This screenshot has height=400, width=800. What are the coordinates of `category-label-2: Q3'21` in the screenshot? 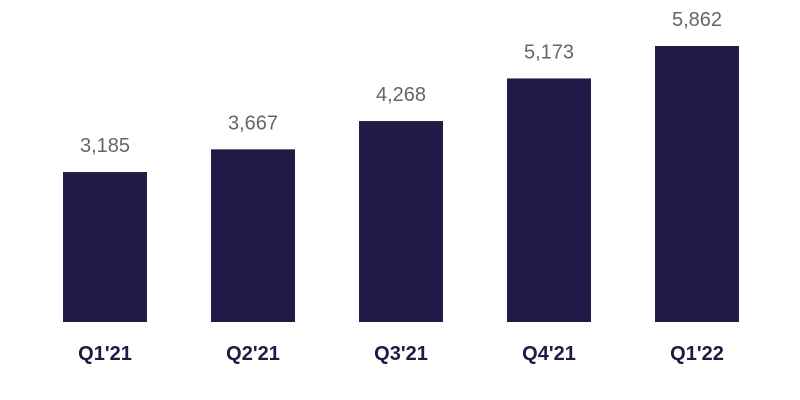 It's located at (401, 354).